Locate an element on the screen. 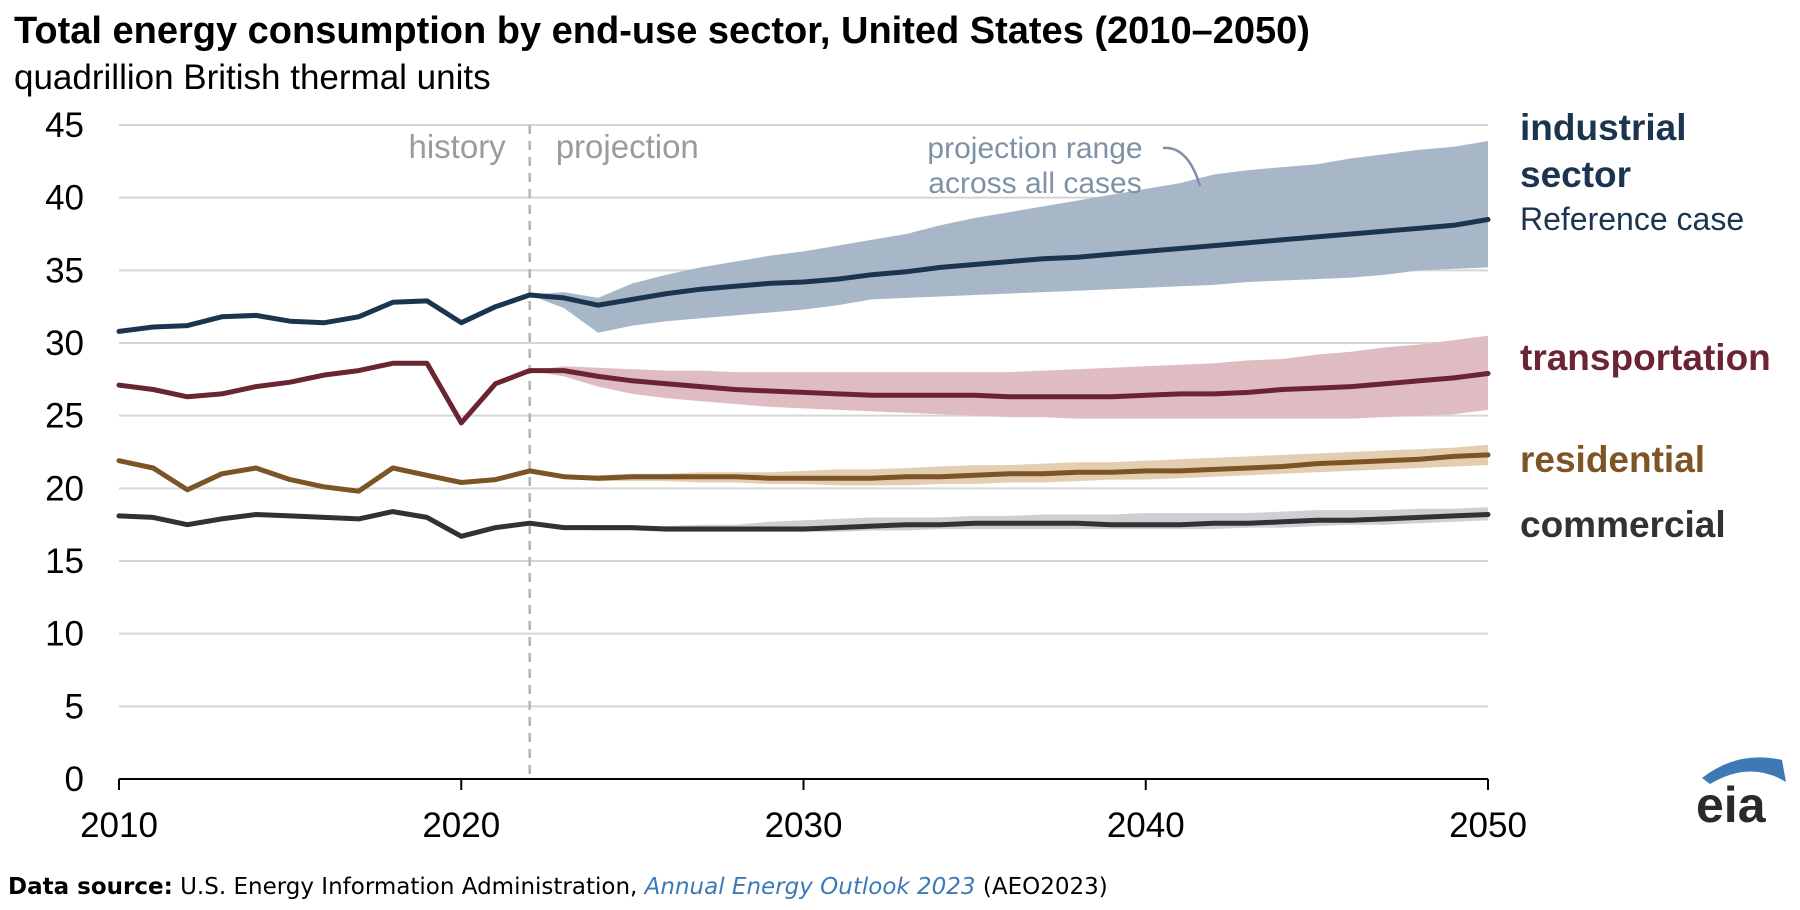 The image size is (1800, 910). y-tick-label-25: 25 is located at coordinates (64, 416).